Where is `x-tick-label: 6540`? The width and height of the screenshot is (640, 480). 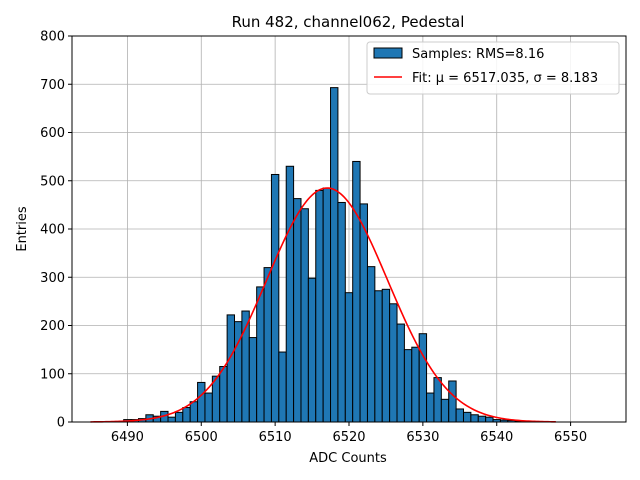 x-tick-label: 6540 is located at coordinates (496, 437).